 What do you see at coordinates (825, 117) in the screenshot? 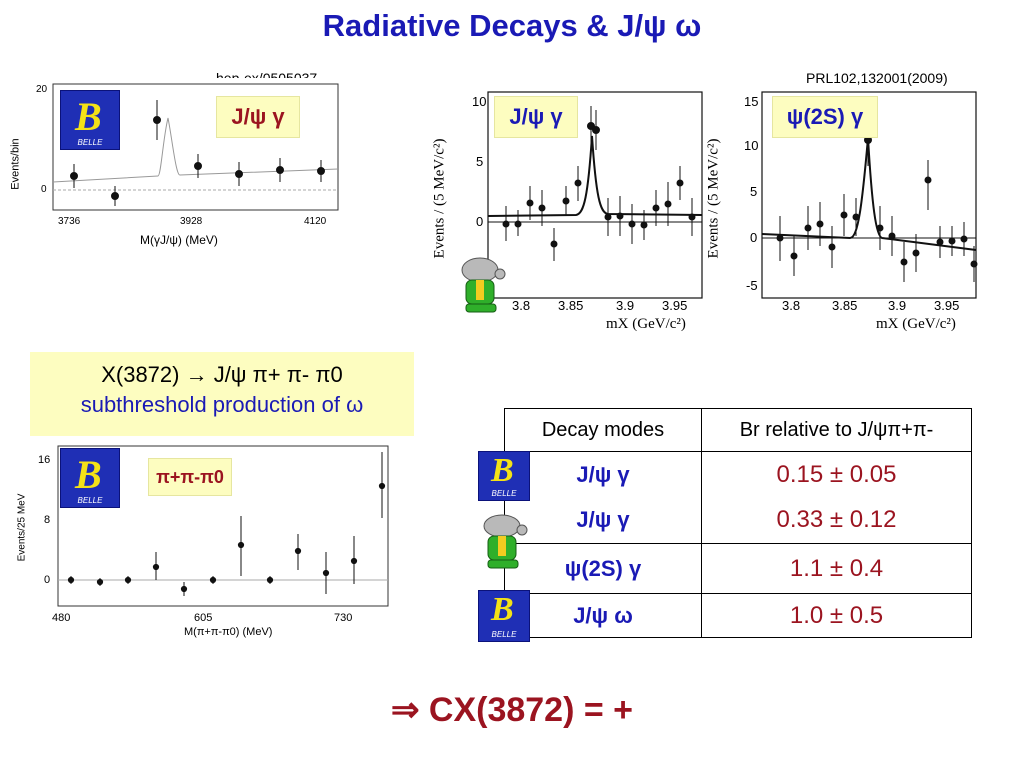
I see `plot3-tag: ψ(2S) γ` at bounding box center [825, 117].